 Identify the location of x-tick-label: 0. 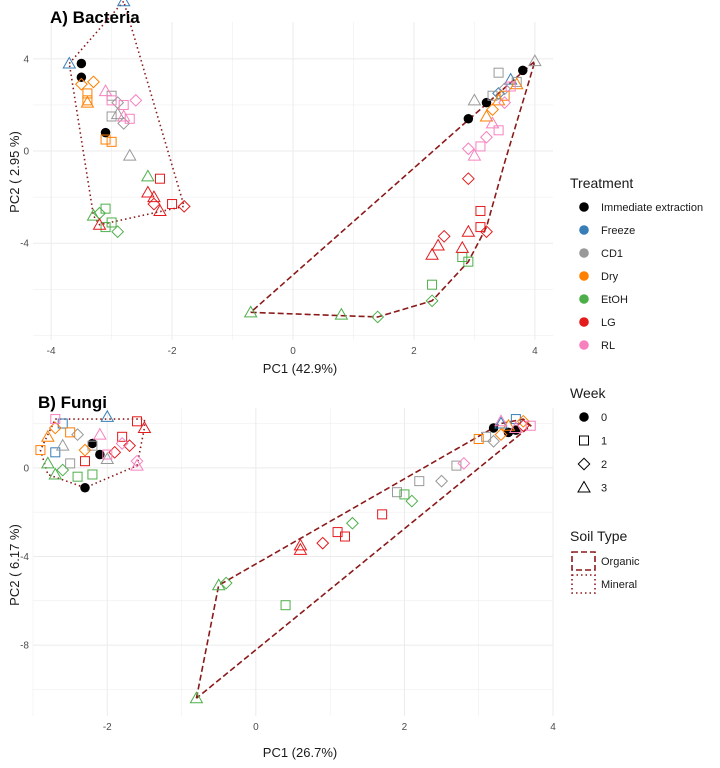
(293, 351).